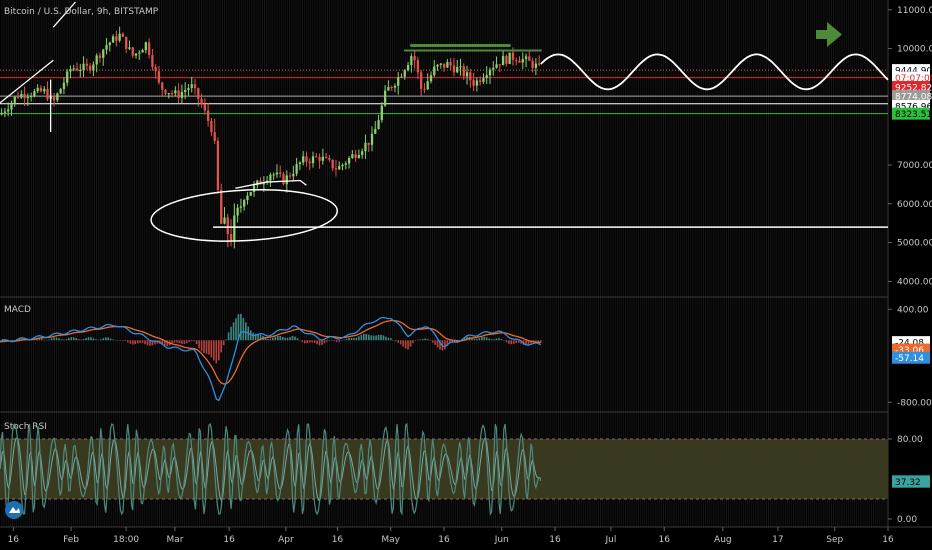 The image size is (932, 550). I want to click on macd-tick-label: -800.00, so click(914, 403).